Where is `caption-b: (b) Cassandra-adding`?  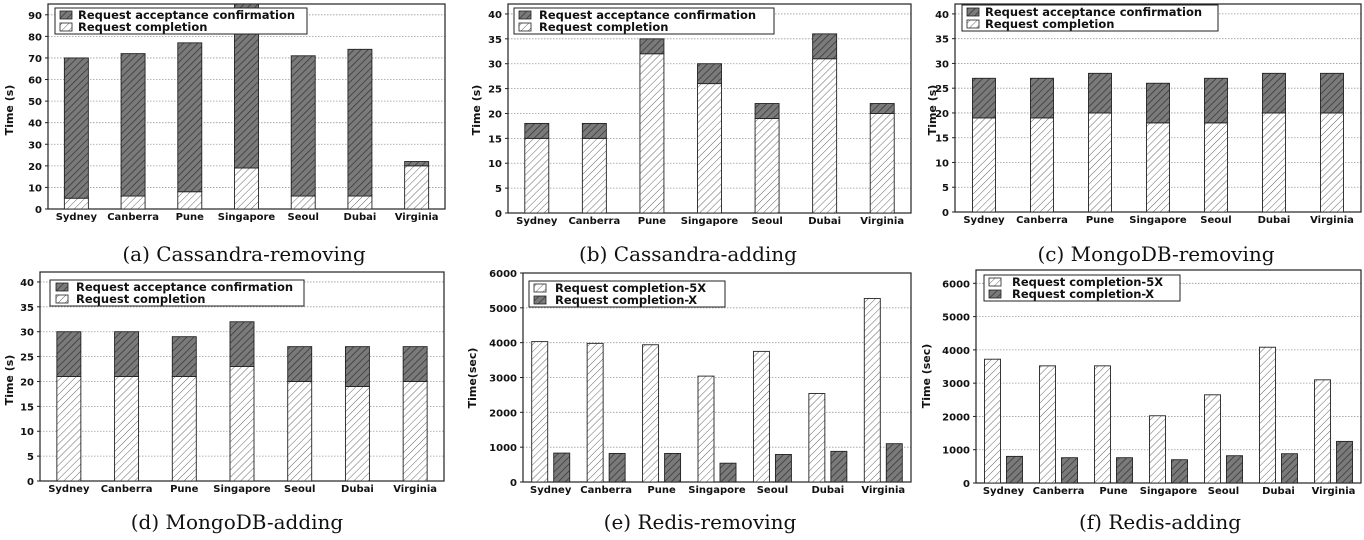 caption-b: (b) Cassandra-adding is located at coordinates (688, 254).